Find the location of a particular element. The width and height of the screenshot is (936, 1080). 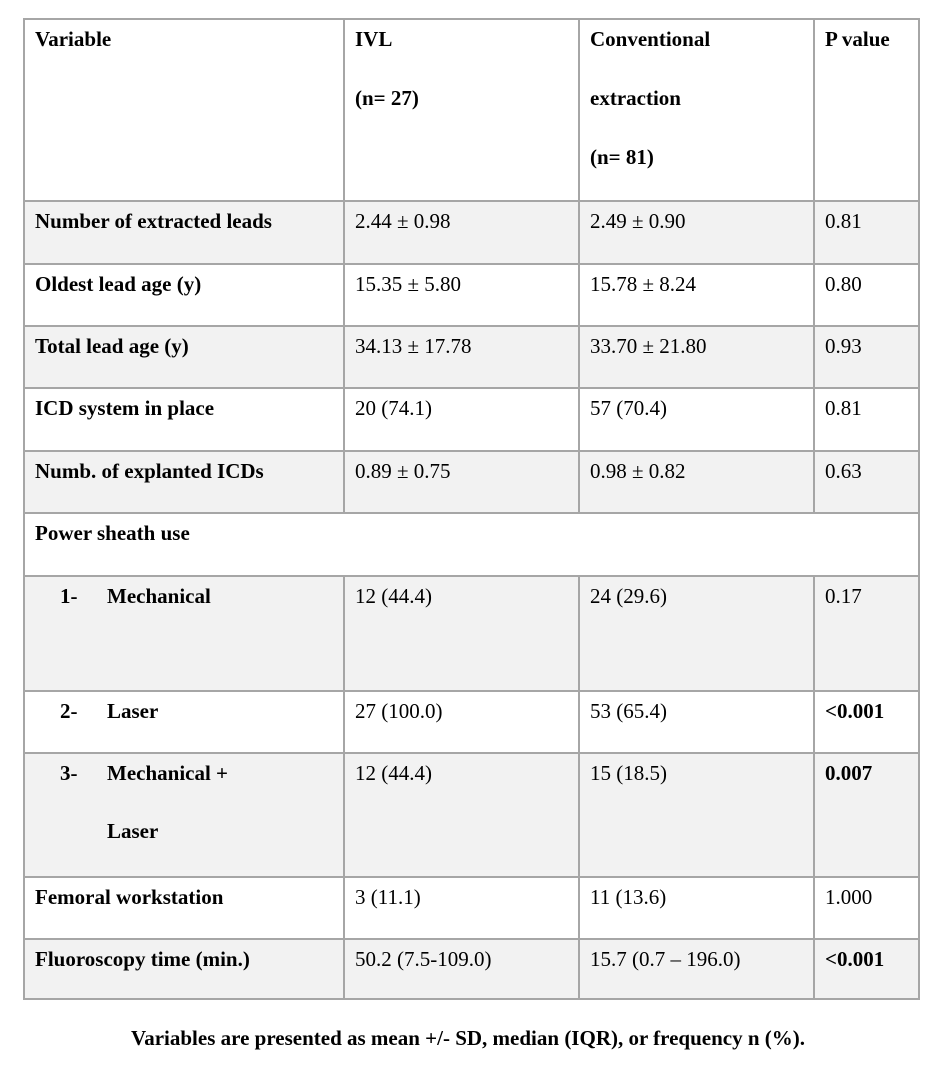

conventional-value-cell: 57 (70.4) is located at coordinates (696, 419).